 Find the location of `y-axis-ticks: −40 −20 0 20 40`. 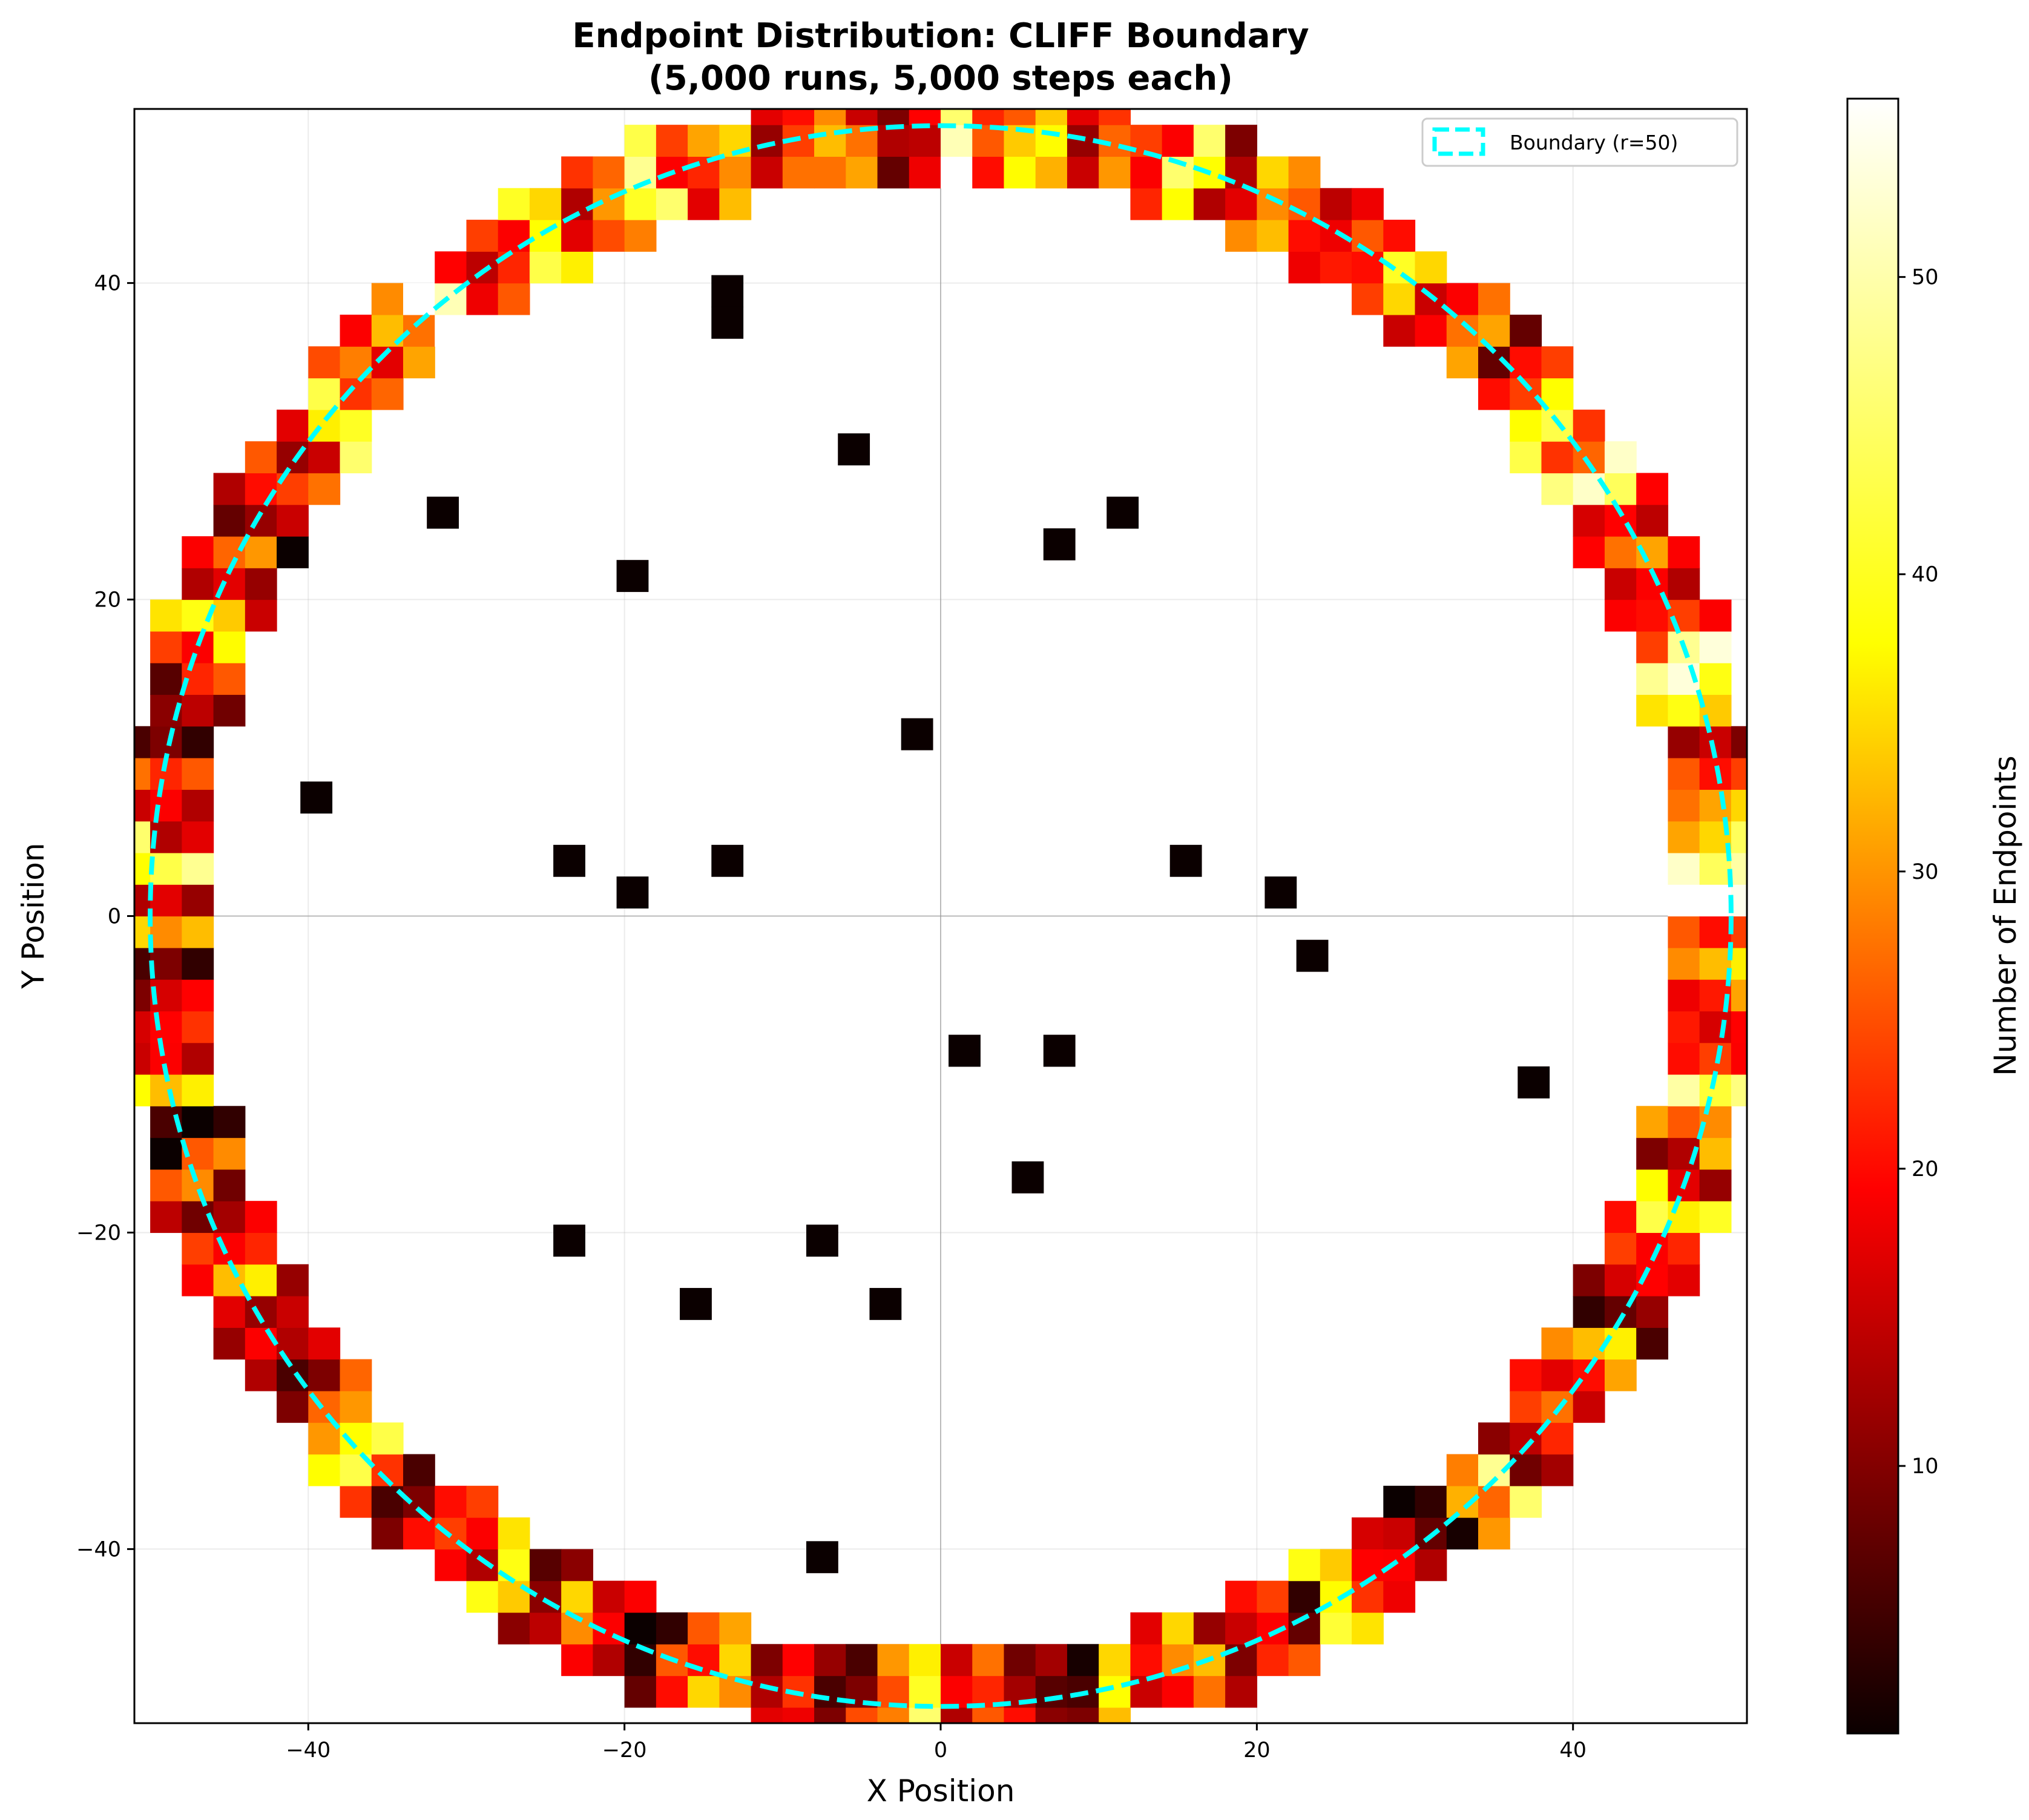

y-axis-ticks: −40 −20 0 20 40 is located at coordinates (105, 917).